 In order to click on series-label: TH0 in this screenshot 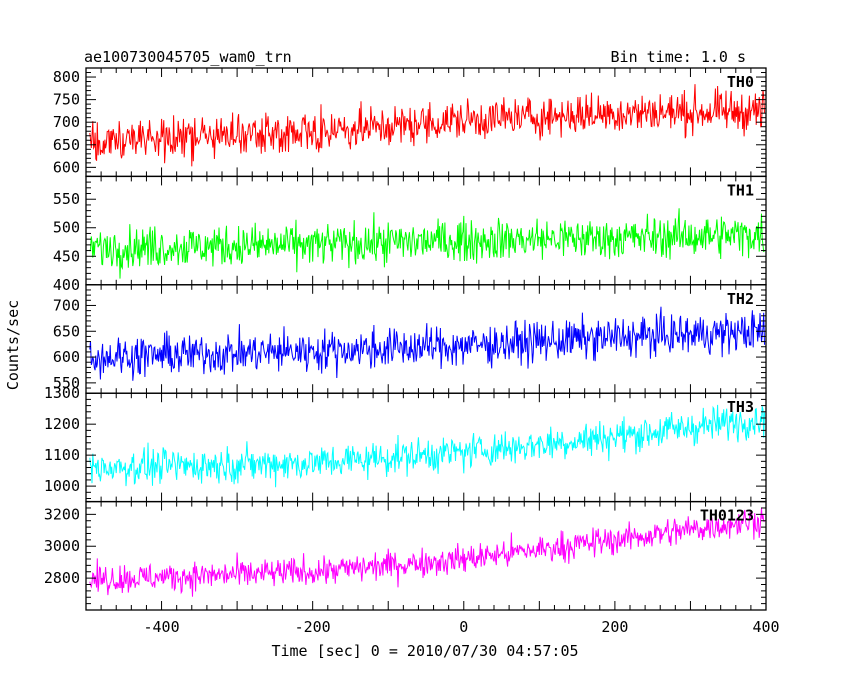, I will do `click(740, 82)`.